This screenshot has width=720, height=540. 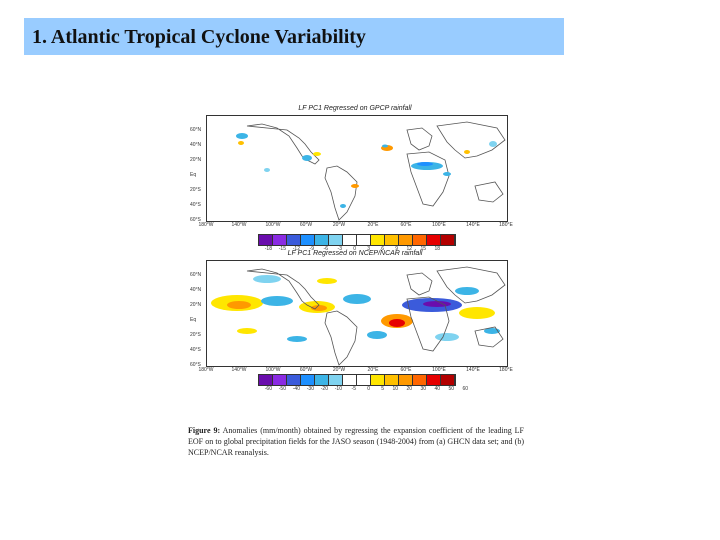 I want to click on colorbar-tick-label: 6, so click(x=382, y=249).